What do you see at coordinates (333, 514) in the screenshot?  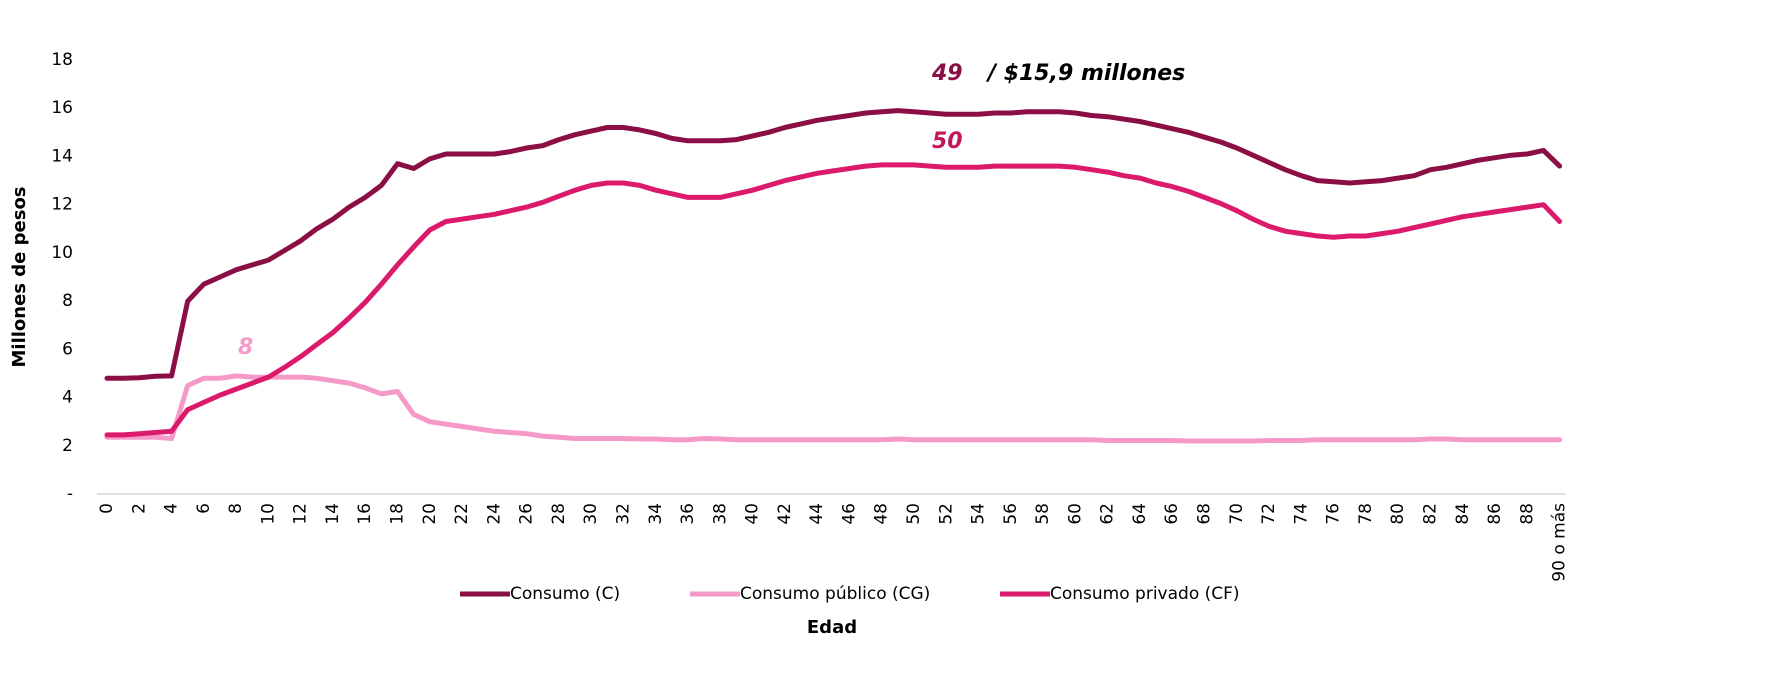 I see `x-tick-label: 14` at bounding box center [333, 514].